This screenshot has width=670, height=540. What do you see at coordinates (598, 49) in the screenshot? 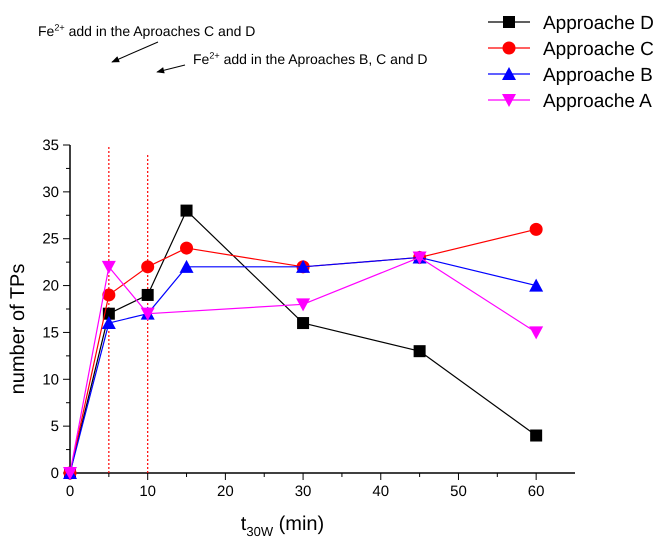
I see `legend-label: Approache C` at bounding box center [598, 49].